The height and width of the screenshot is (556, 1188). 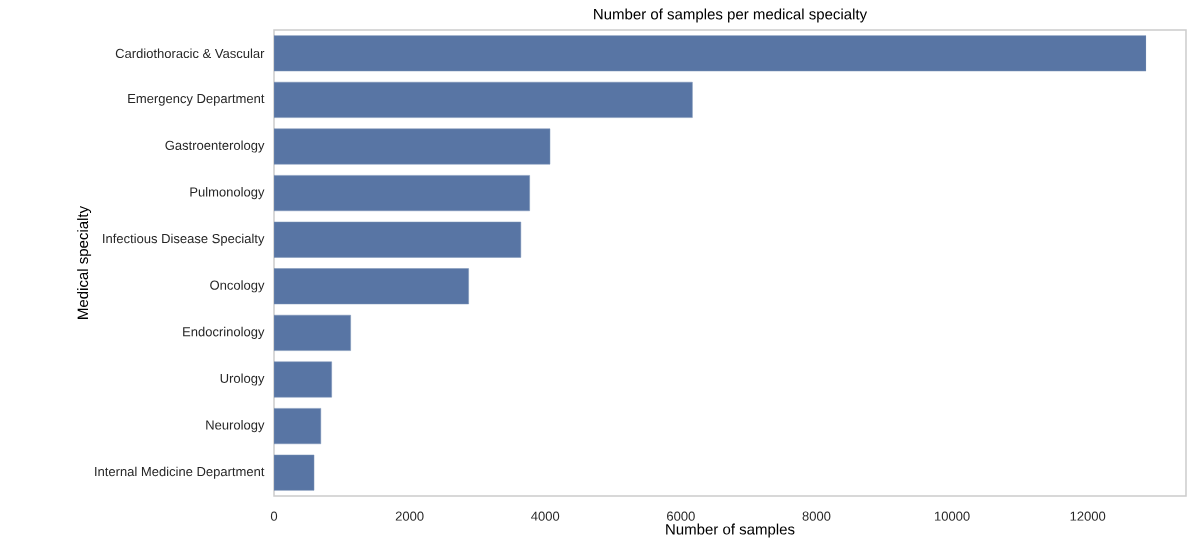 What do you see at coordinates (274, 516) in the screenshot?
I see `x-tick-label: 0` at bounding box center [274, 516].